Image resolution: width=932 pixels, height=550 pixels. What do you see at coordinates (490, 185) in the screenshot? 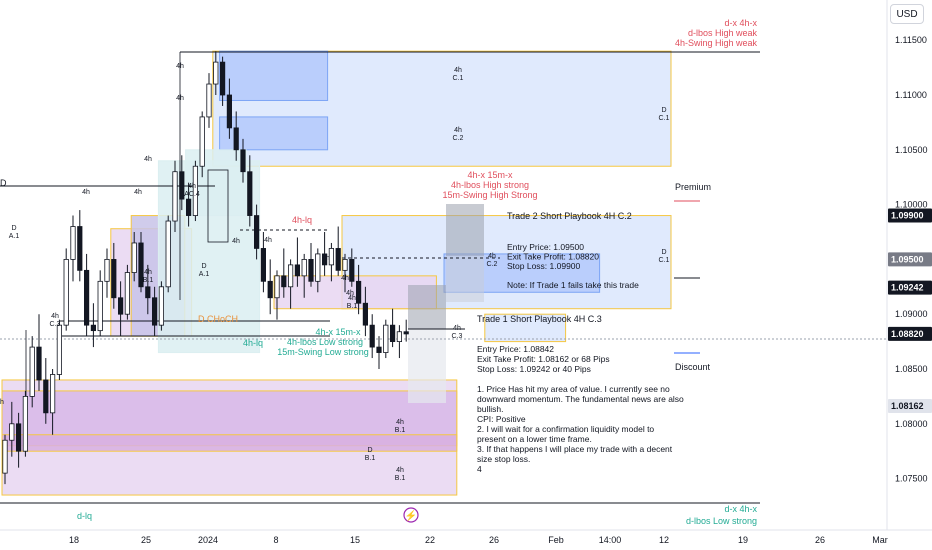
I see `annotation-text: 4h-lbos High strong` at bounding box center [490, 185].